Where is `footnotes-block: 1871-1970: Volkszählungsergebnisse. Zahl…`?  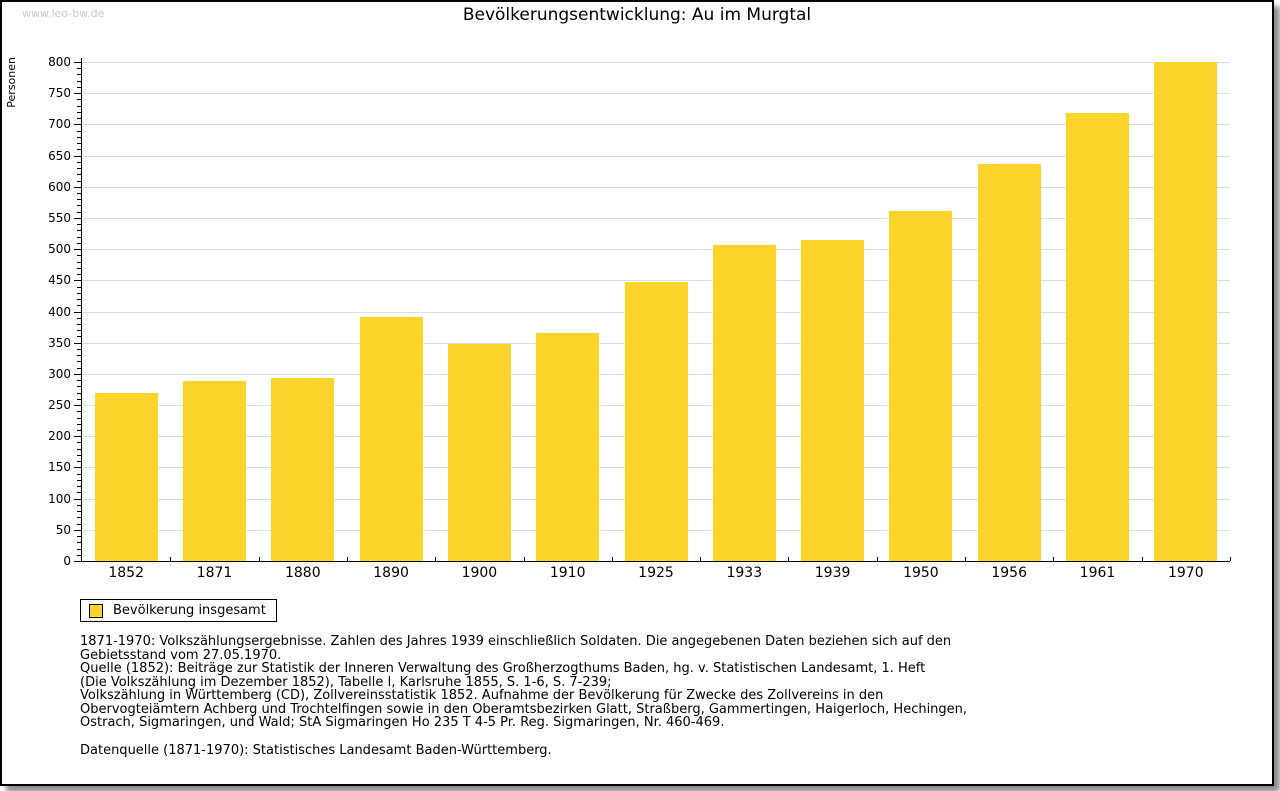
footnotes-block: 1871-1970: Volkszählungsergebnisse. Zahl… is located at coordinates (523, 696).